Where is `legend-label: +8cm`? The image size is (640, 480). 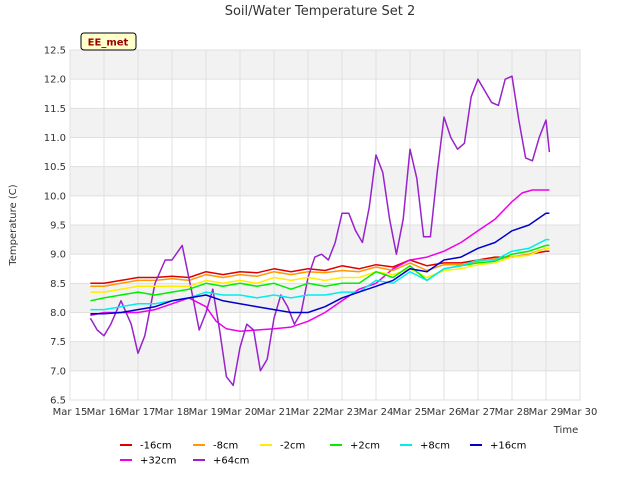 legend-label: +8cm is located at coordinates (435, 446).